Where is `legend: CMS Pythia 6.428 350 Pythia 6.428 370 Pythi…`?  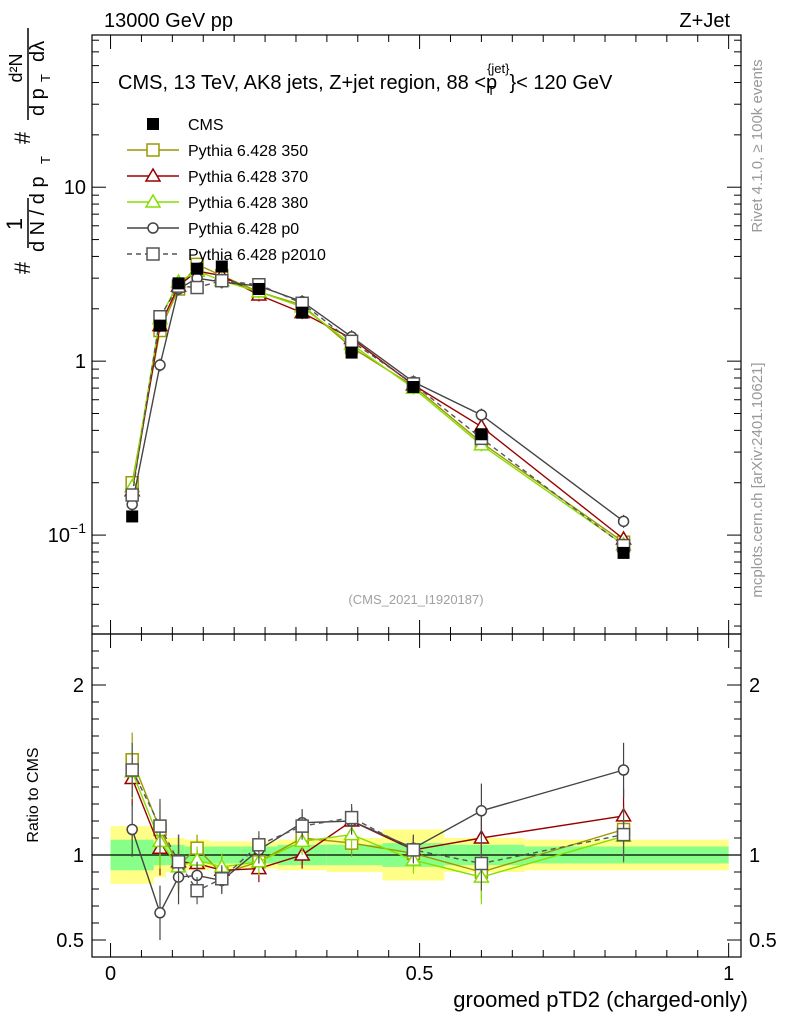
legend: CMS Pythia 6.428 350 Pythia 6.428 370 Pythi… is located at coordinates (226, 190).